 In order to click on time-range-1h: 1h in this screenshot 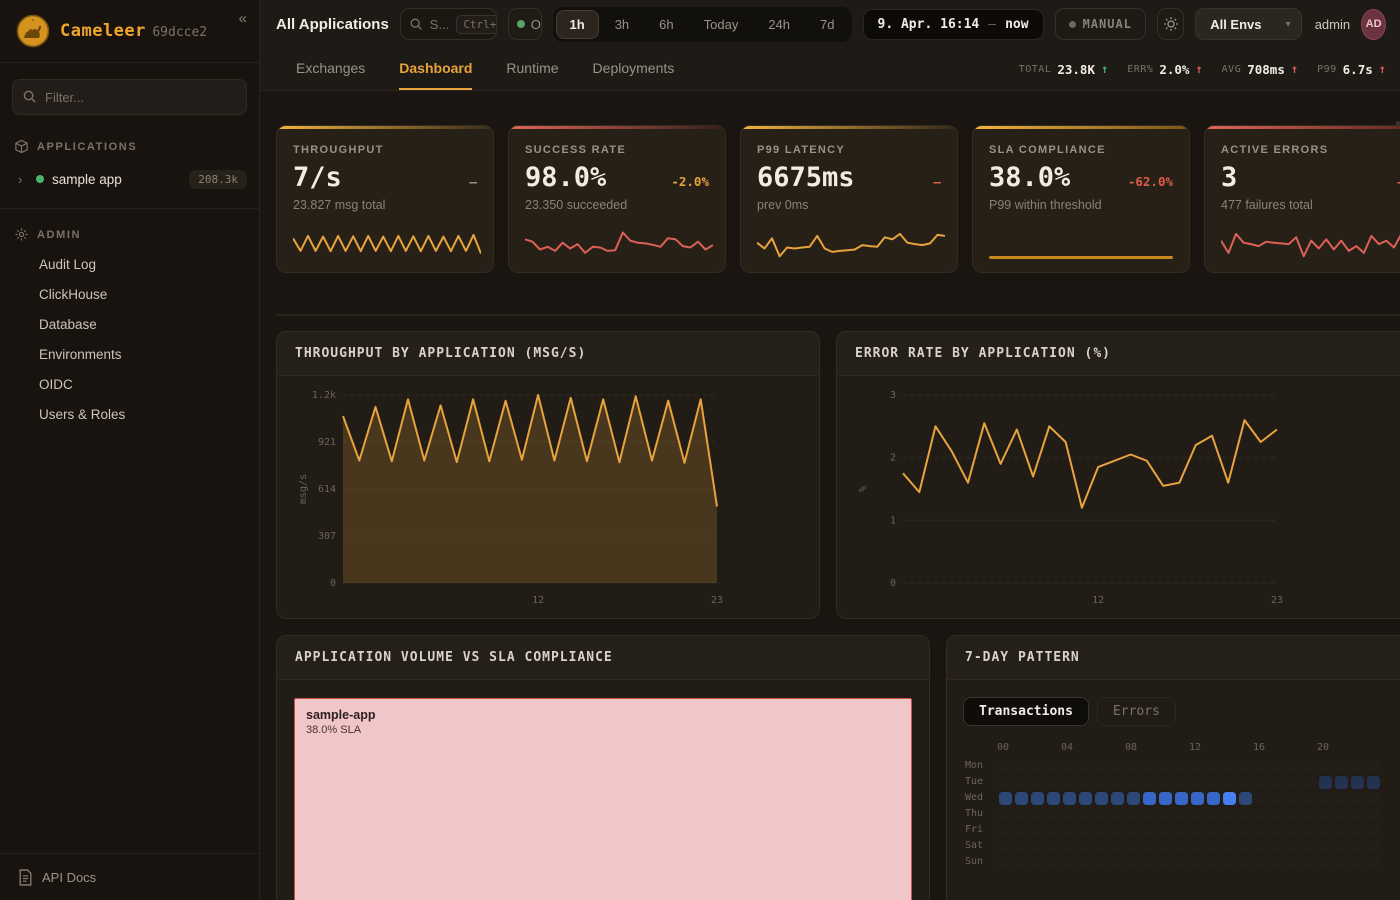, I will do `click(577, 24)`.